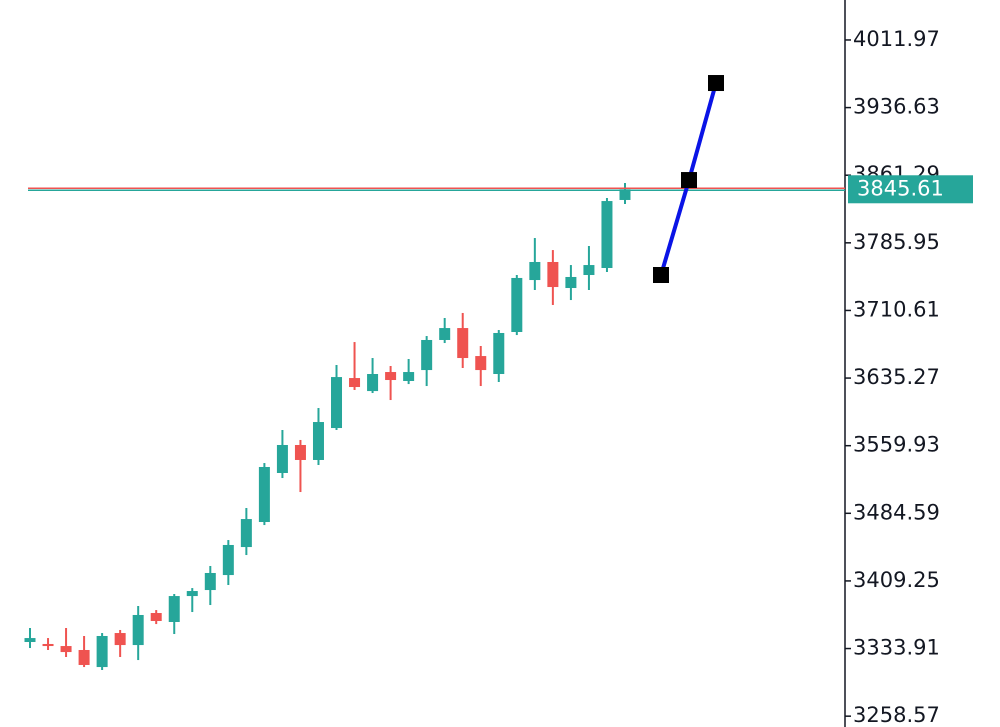  I want to click on y-tick-label: 3710.61, so click(896, 309).